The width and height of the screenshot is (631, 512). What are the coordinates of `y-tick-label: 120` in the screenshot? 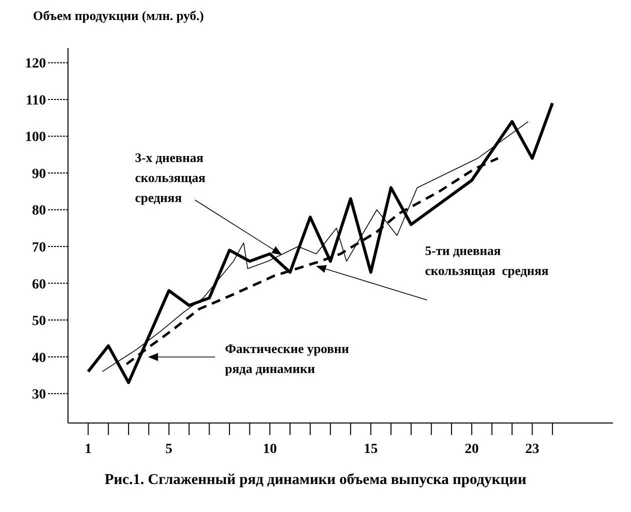 It's located at (35, 64).